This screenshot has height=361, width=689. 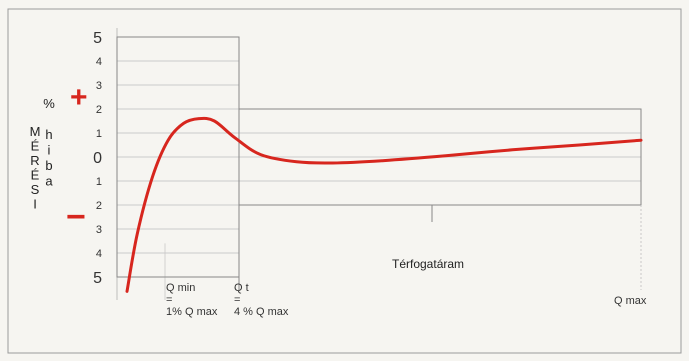 I want to click on x-axis-label: Térfogatáram, so click(x=428, y=264).